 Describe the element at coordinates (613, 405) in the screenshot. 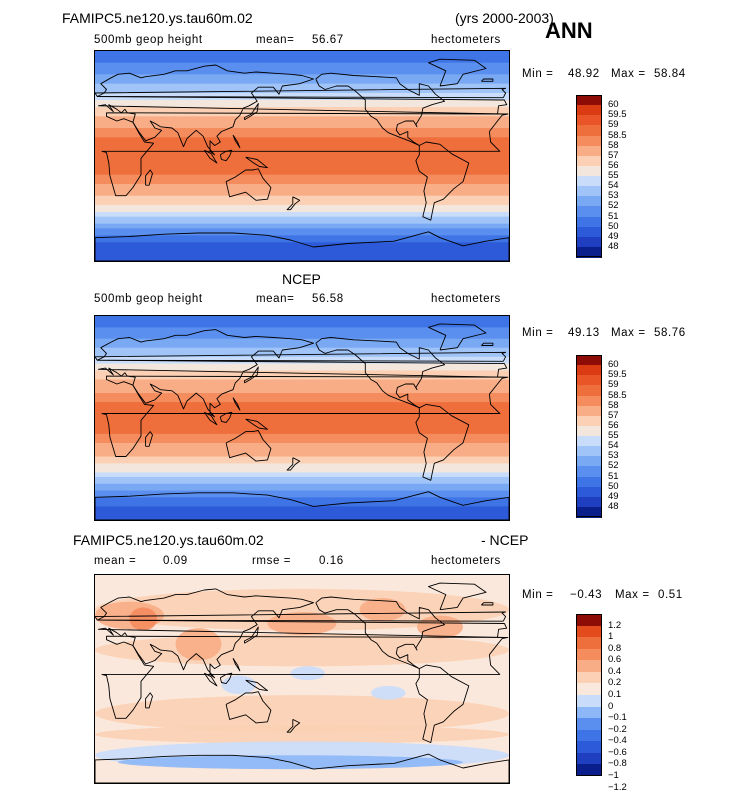

I see `colorbar-tick-label: 58` at that location.